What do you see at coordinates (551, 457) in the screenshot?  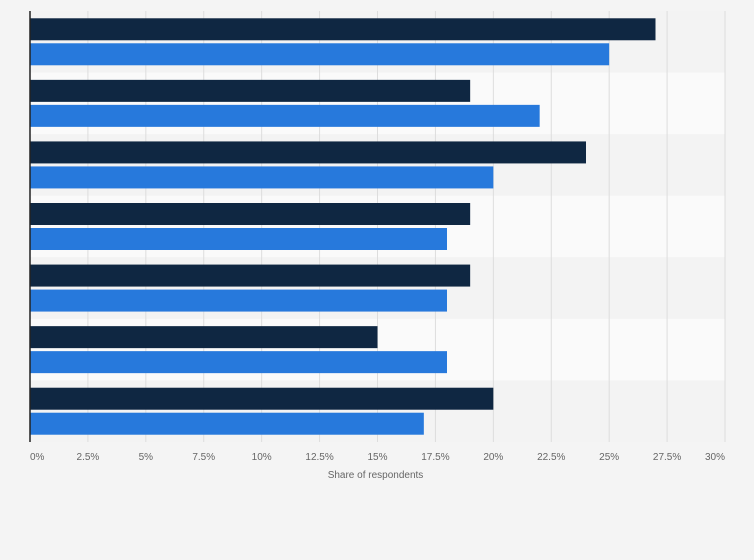 I see `x-tick-label: 22.5%` at bounding box center [551, 457].